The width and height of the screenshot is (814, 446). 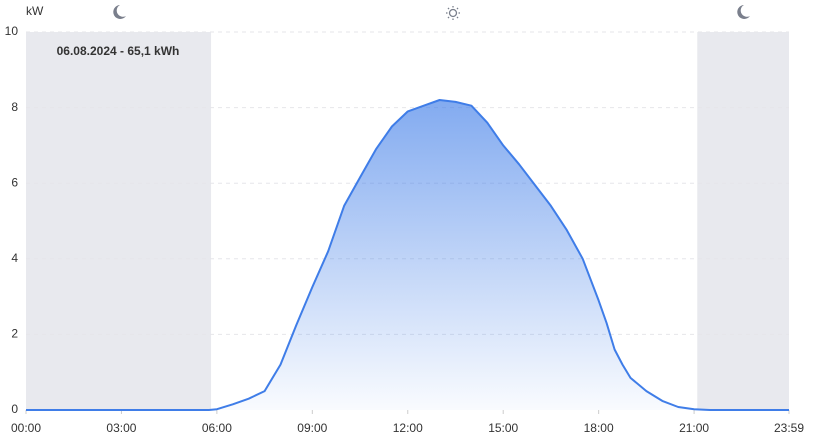 What do you see at coordinates (14, 107) in the screenshot?
I see `y-tick-label: 8` at bounding box center [14, 107].